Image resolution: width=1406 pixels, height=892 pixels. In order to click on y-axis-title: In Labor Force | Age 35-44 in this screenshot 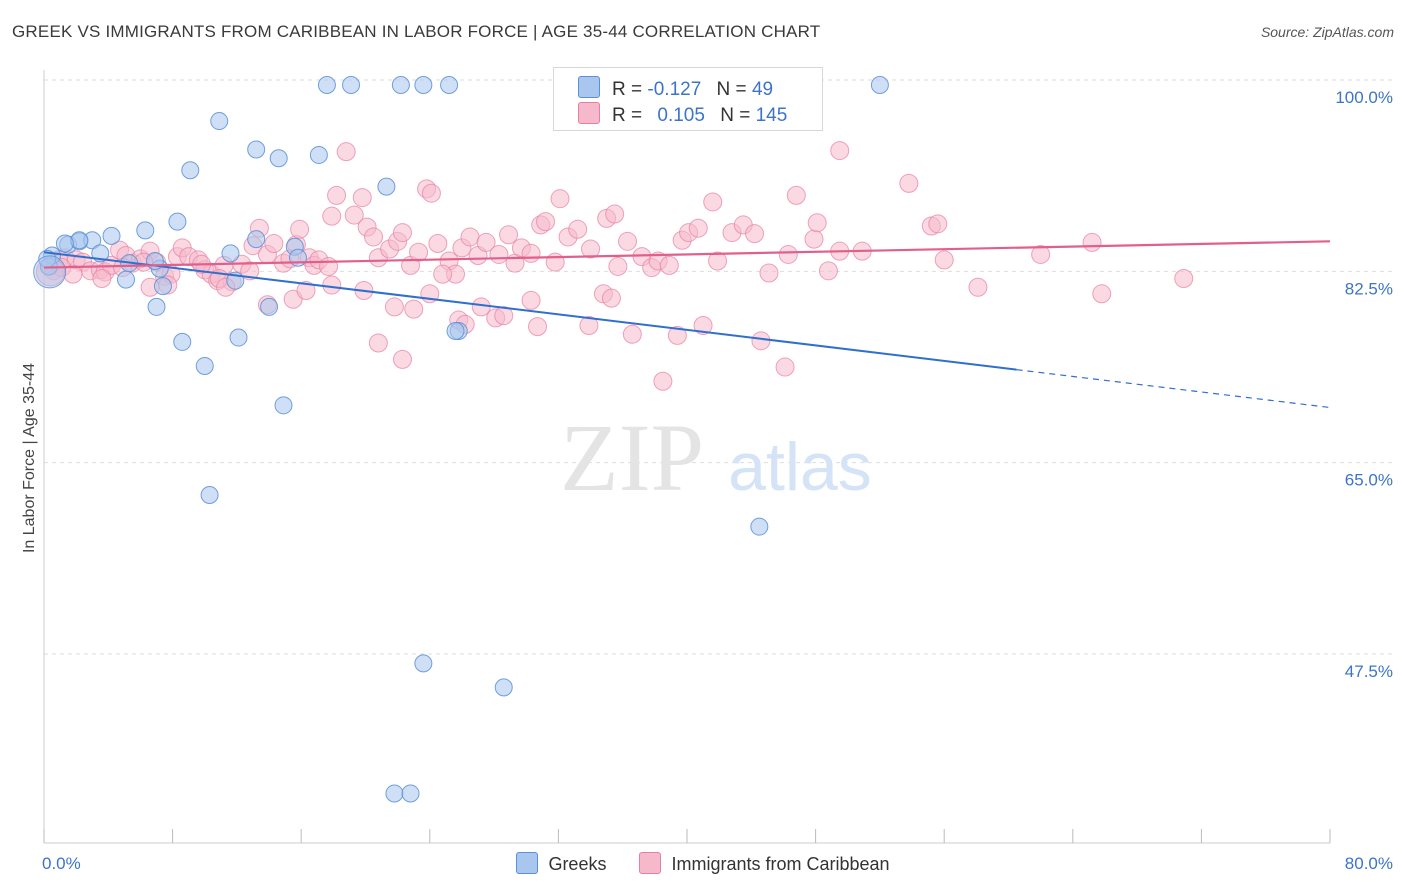, I will do `click(29, 458)`.